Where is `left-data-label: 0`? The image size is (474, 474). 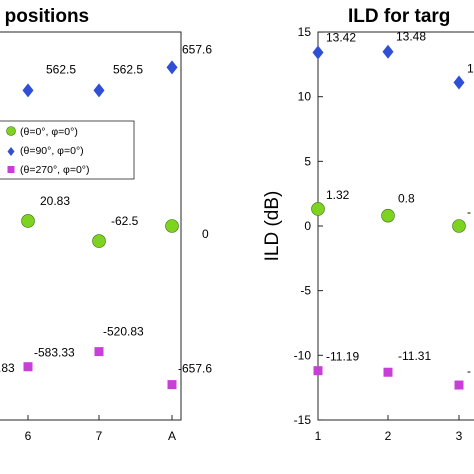 left-data-label: 0 is located at coordinates (205, 234).